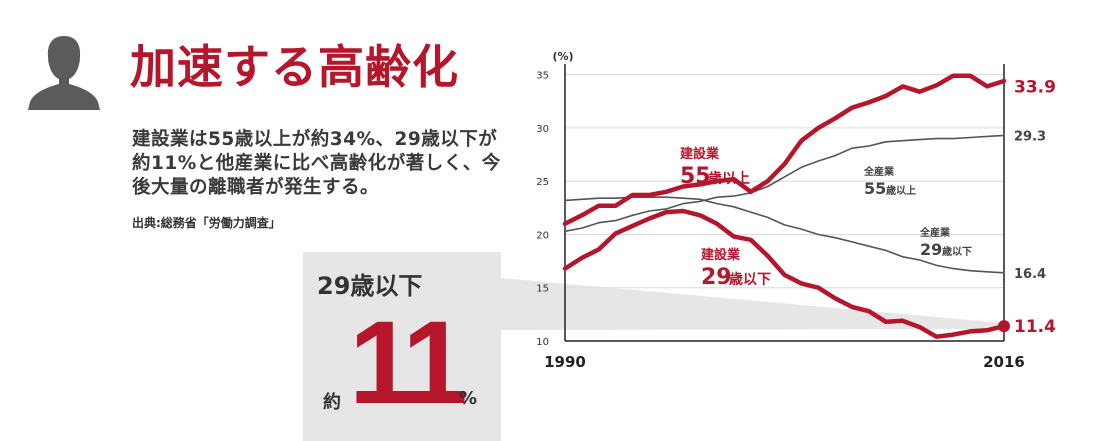  What do you see at coordinates (1030, 136) in the screenshot?
I see `end-value-label: 29.3` at bounding box center [1030, 136].